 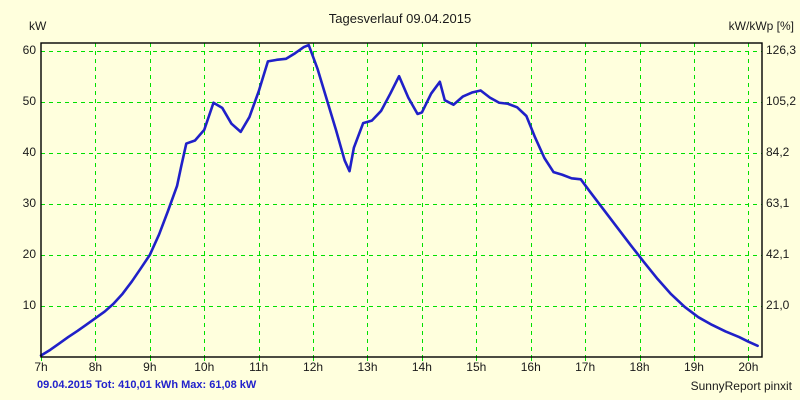 What do you see at coordinates (259, 367) in the screenshot?
I see `x-axis-tick-label: 11h` at bounding box center [259, 367].